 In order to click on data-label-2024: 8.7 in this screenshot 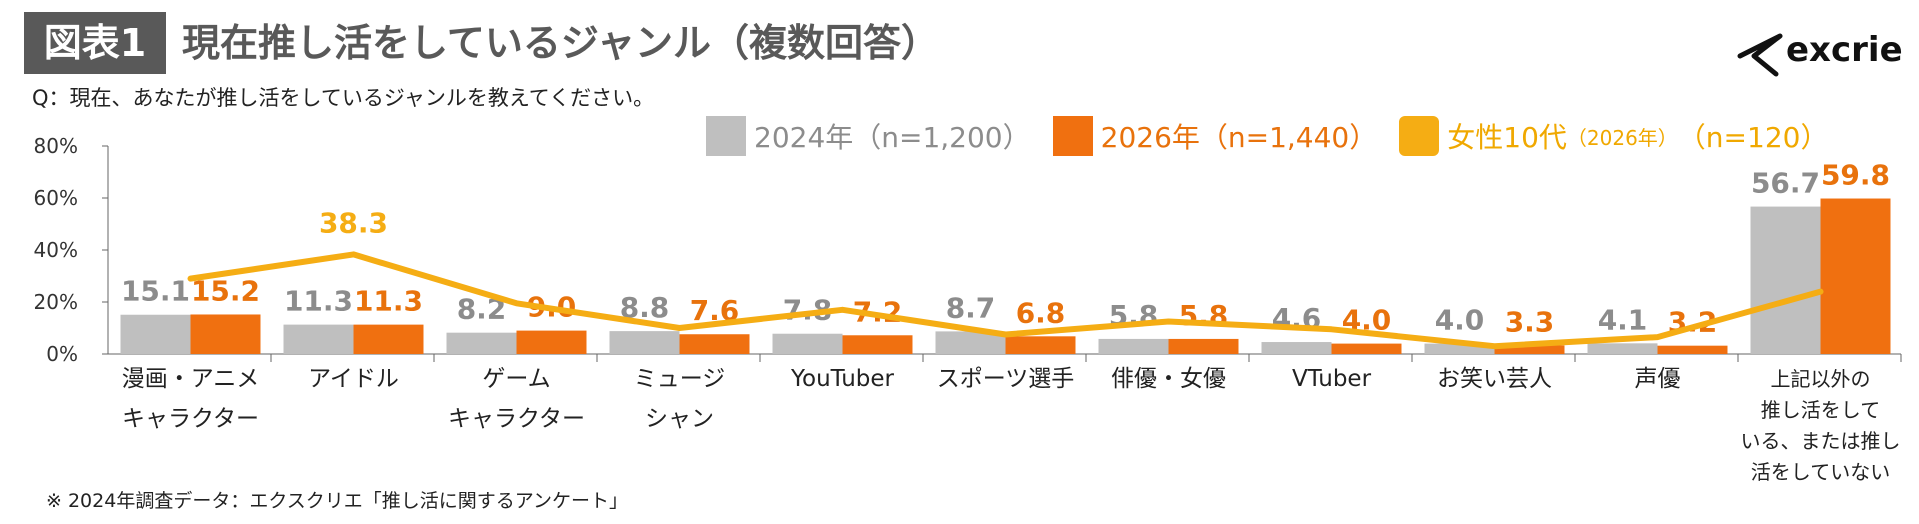, I will do `click(971, 307)`.